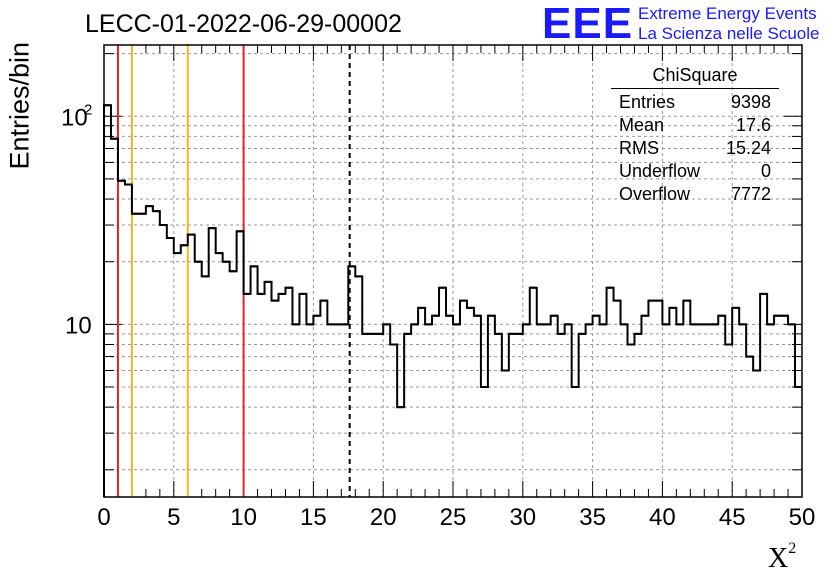  I want to click on x-tick-label: 5, so click(173, 517).